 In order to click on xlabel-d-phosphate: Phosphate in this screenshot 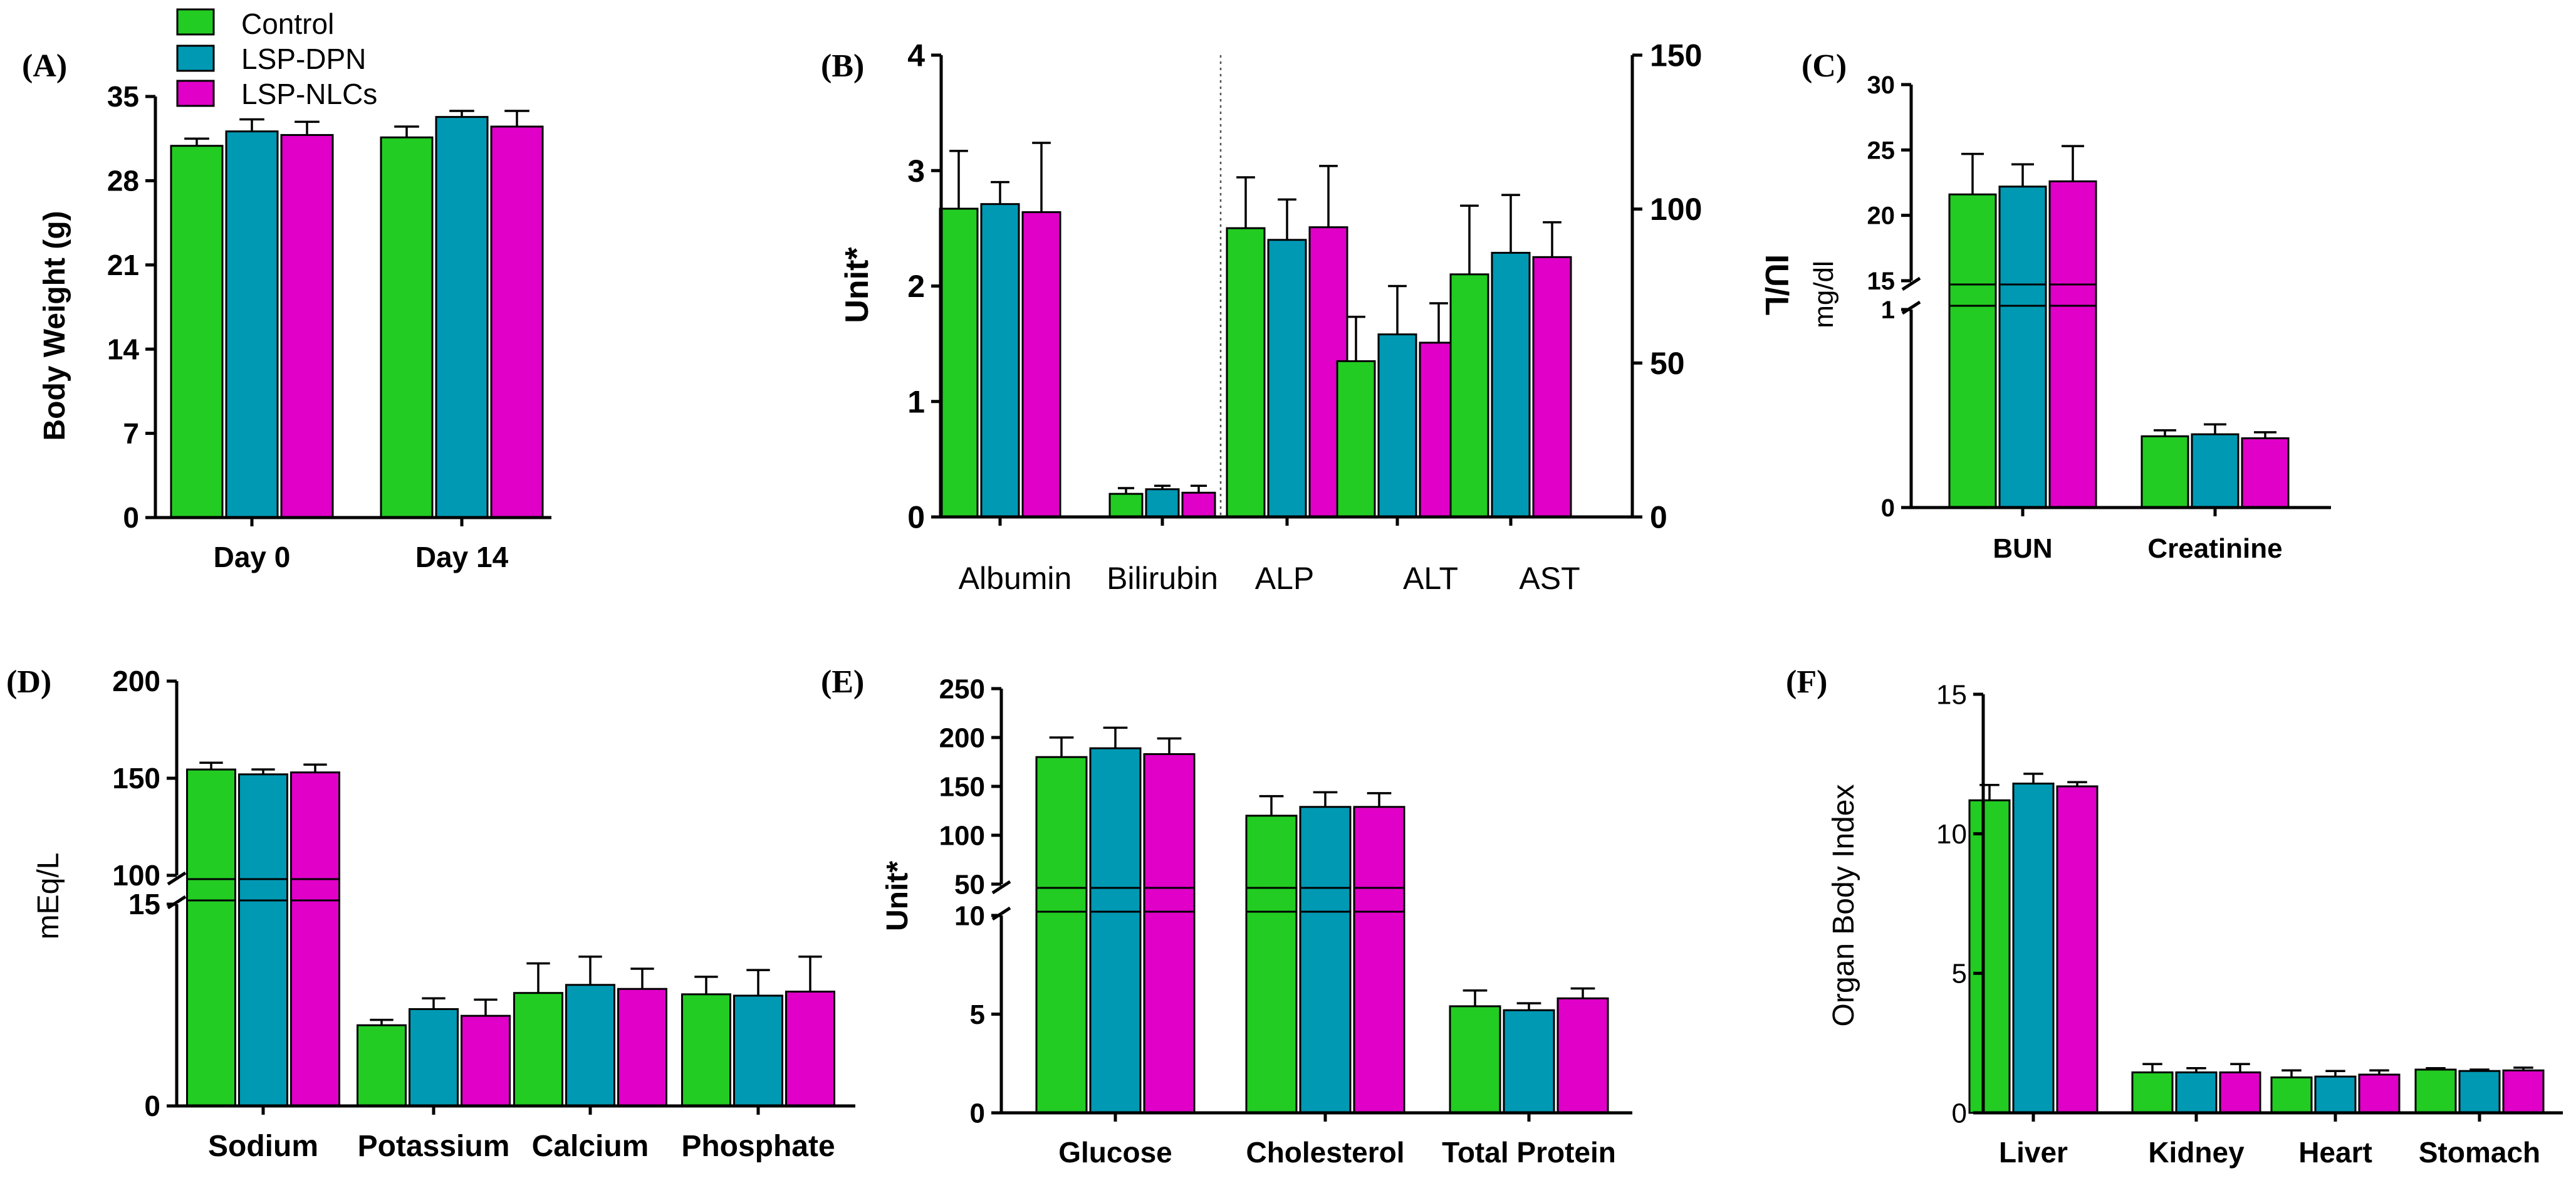, I will do `click(758, 1146)`.